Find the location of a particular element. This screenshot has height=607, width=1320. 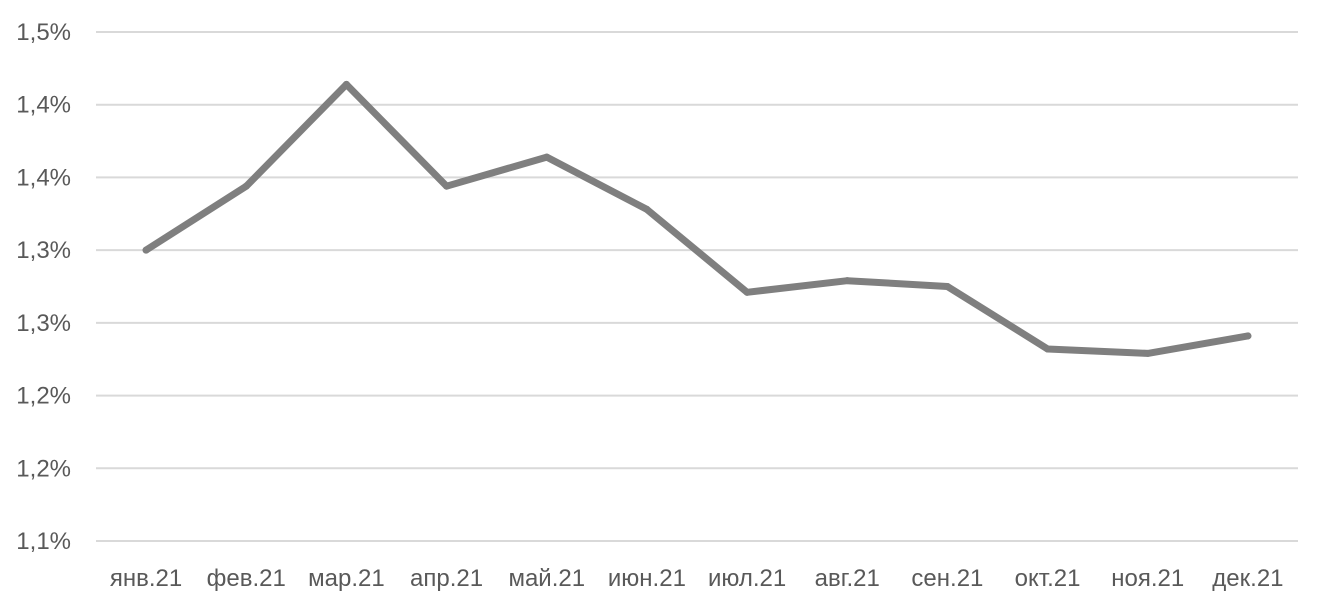

x-tick-label: авг.21 is located at coordinates (847, 578).